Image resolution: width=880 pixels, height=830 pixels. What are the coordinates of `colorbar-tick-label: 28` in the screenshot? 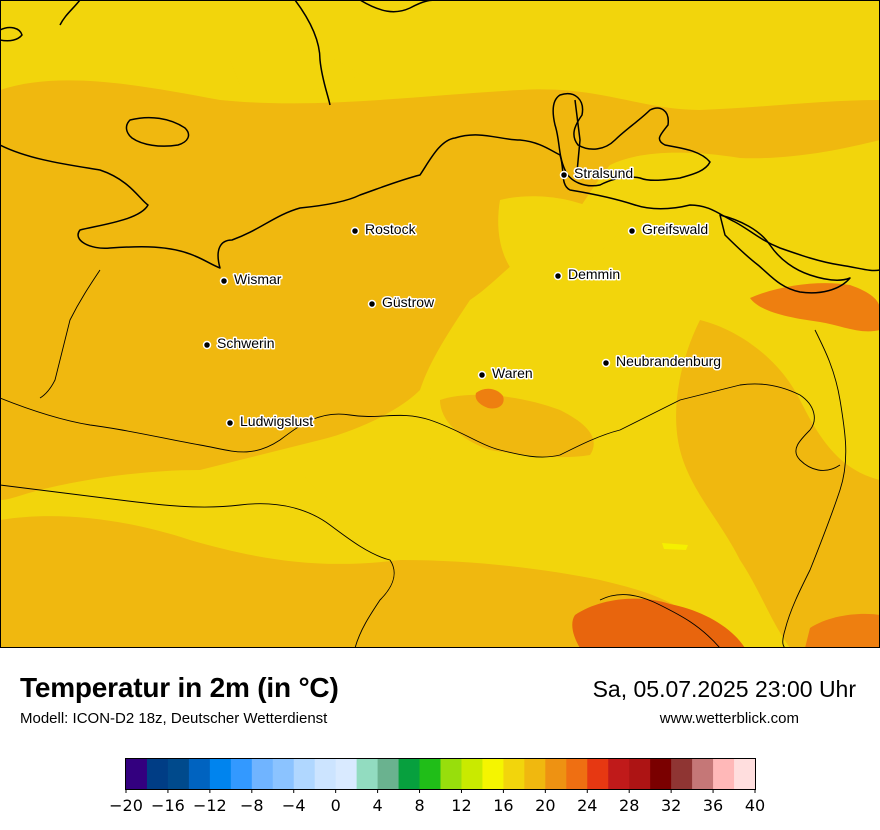 It's located at (629, 805).